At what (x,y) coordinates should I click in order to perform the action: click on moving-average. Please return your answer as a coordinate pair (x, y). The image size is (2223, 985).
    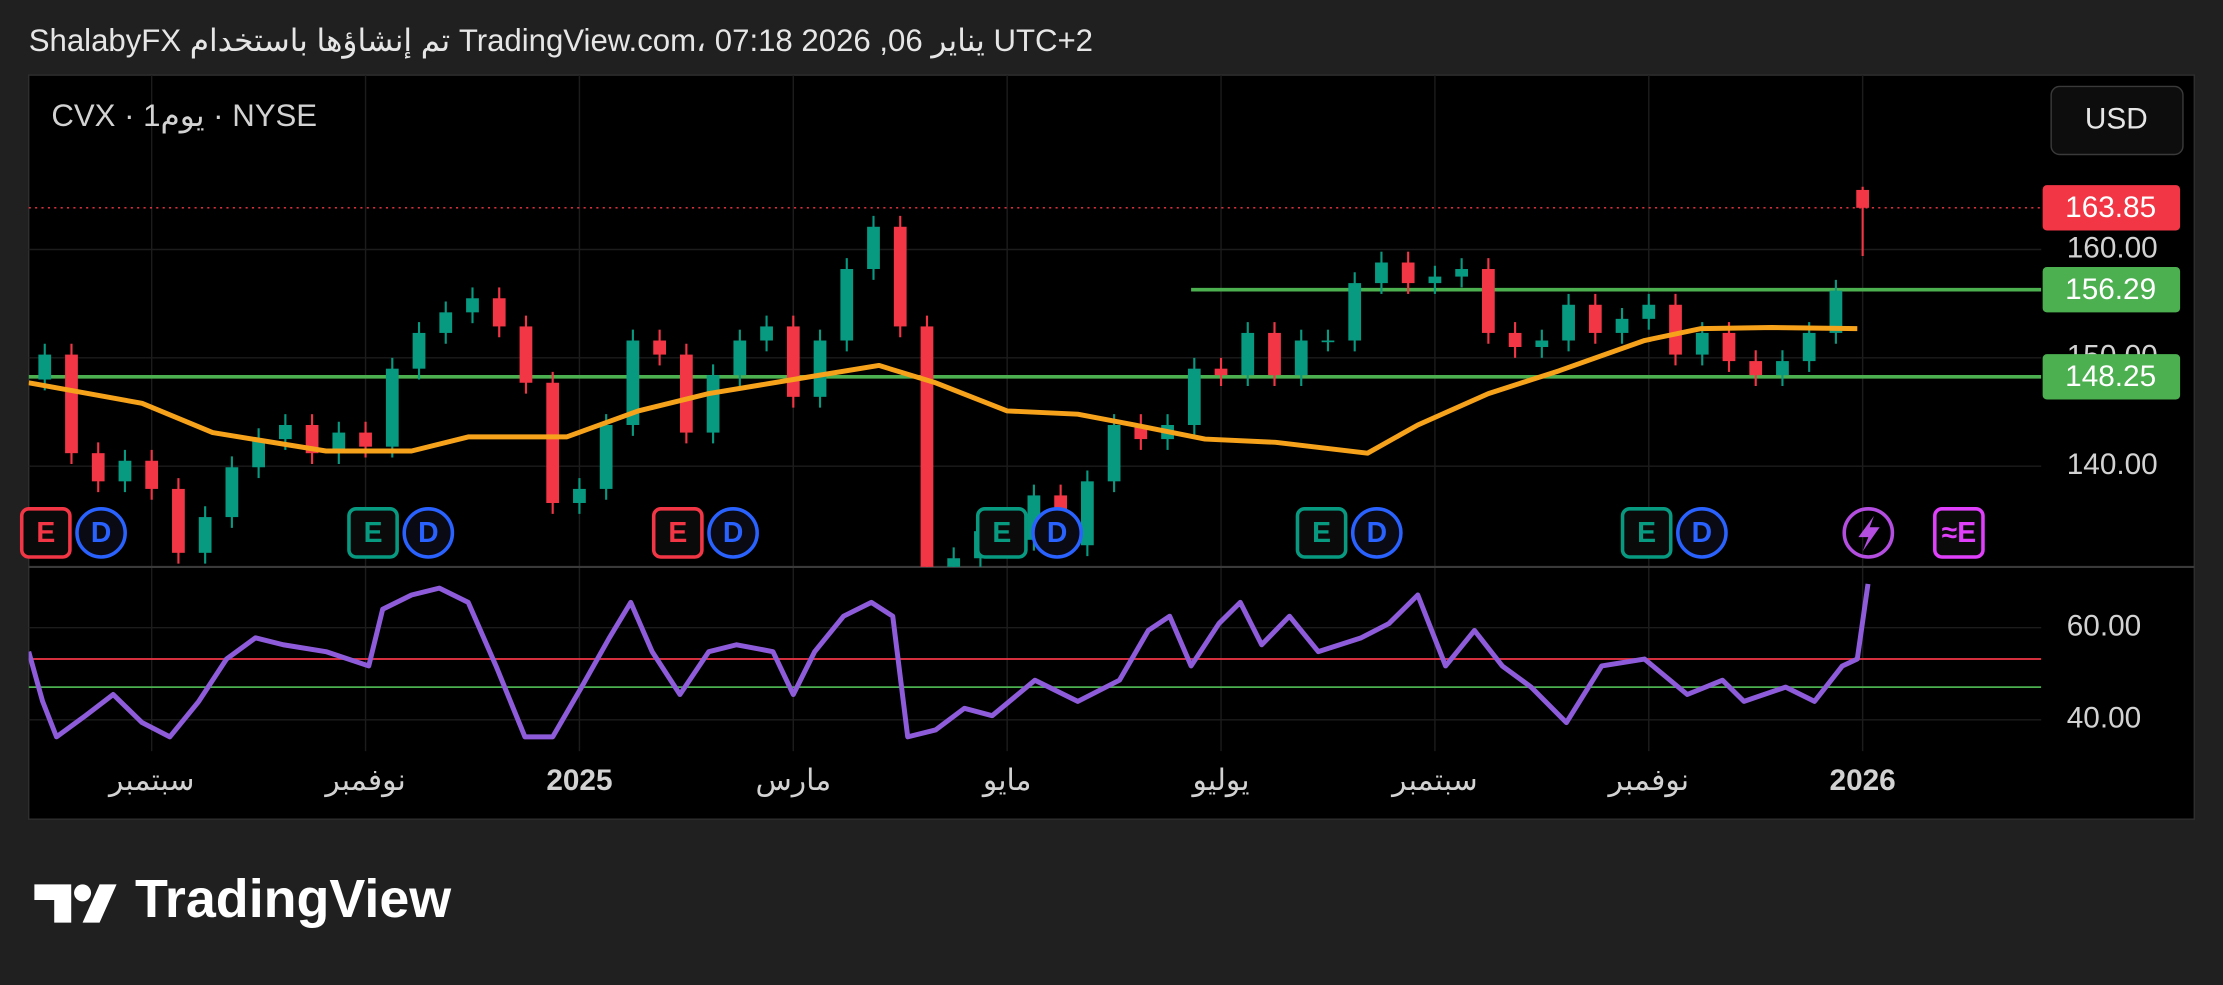
    Looking at the image, I should click on (943, 390).